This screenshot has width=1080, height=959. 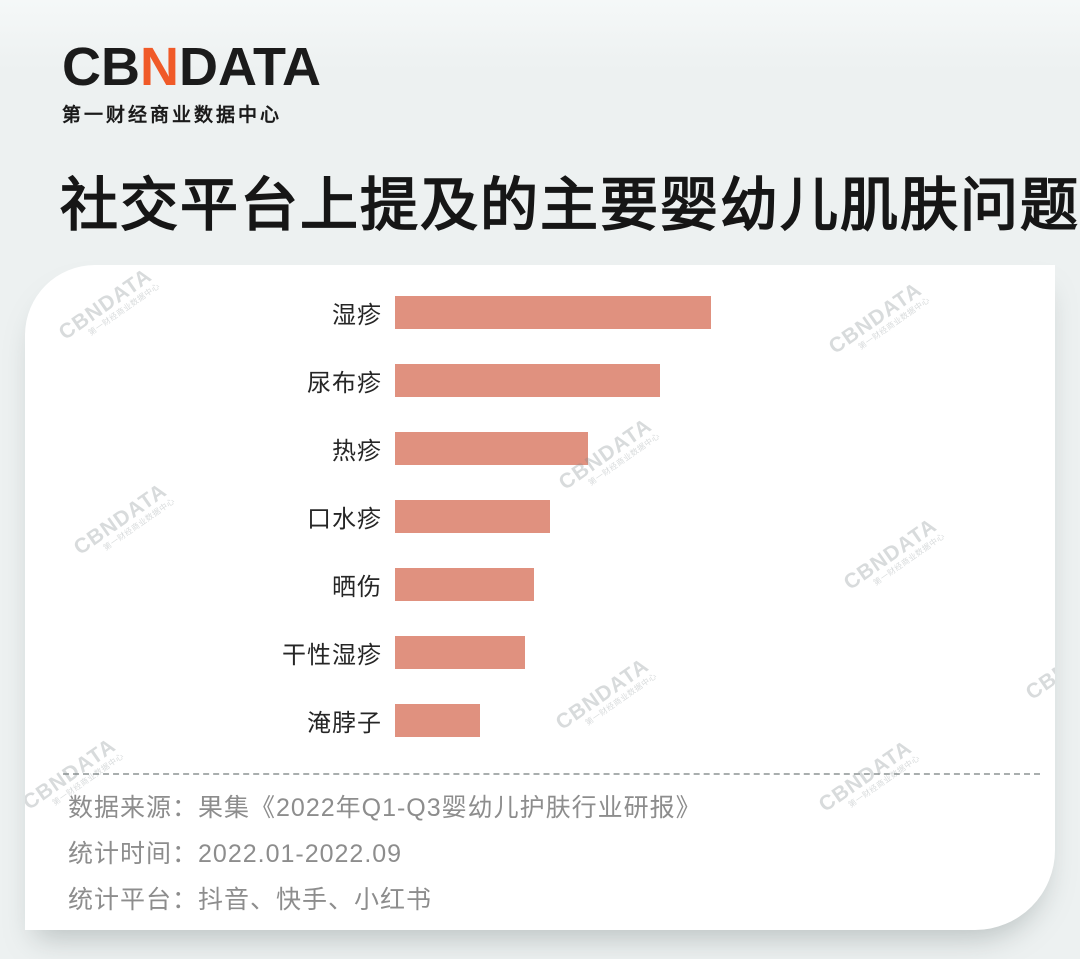 I want to click on bar-label: 晒伤, so click(x=357, y=587).